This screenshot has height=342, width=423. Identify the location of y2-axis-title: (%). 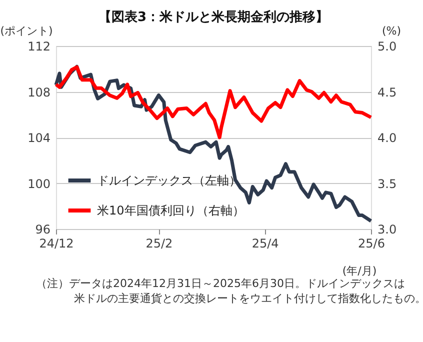
(392, 31).